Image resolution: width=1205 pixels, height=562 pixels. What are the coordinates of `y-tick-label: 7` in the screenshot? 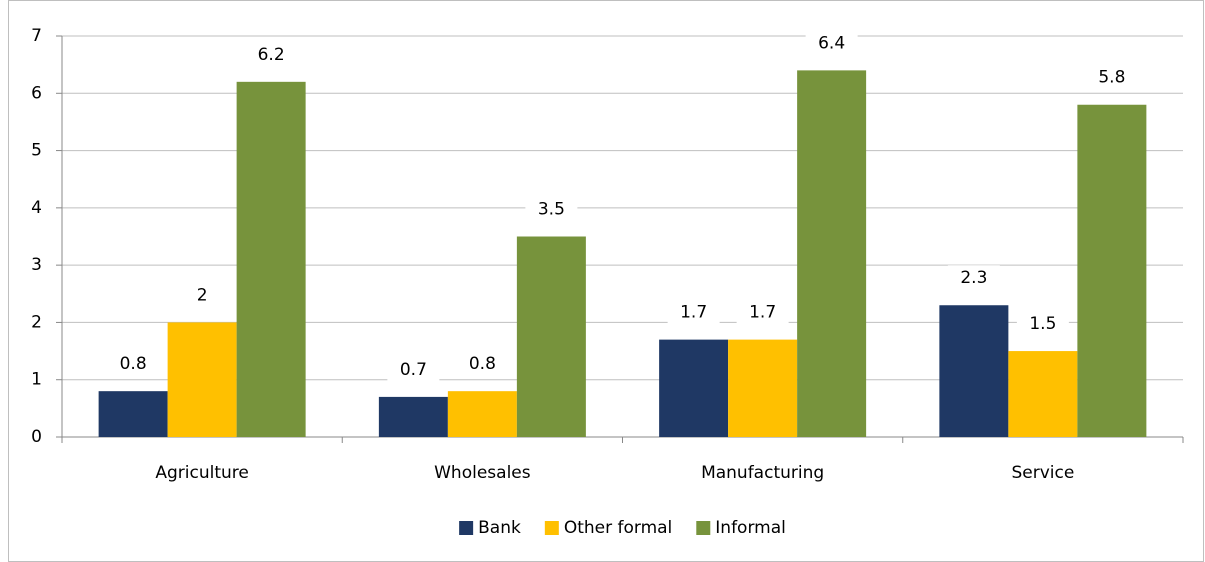 It's located at (36, 36).